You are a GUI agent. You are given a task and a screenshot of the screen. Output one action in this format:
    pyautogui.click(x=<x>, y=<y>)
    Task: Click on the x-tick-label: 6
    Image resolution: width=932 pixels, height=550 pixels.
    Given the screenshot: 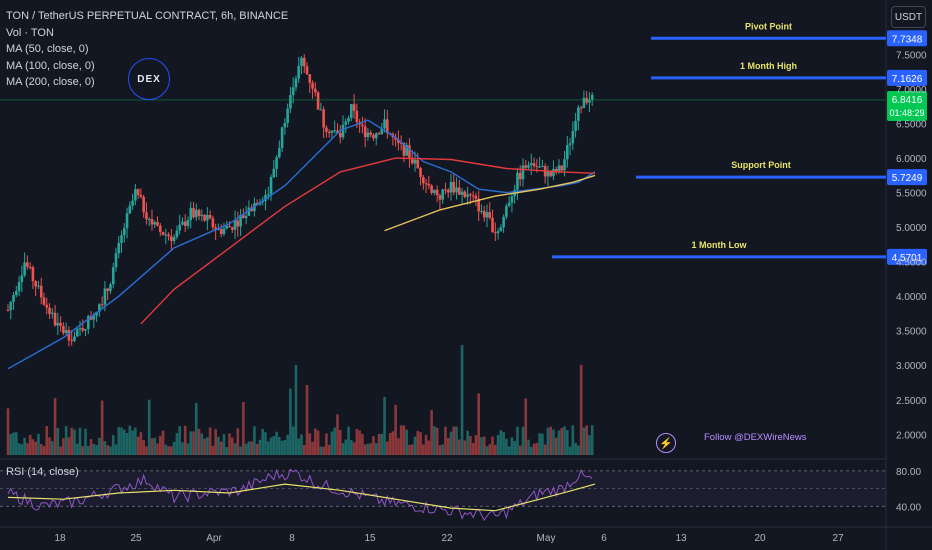 What is the action you would take?
    pyautogui.click(x=604, y=538)
    